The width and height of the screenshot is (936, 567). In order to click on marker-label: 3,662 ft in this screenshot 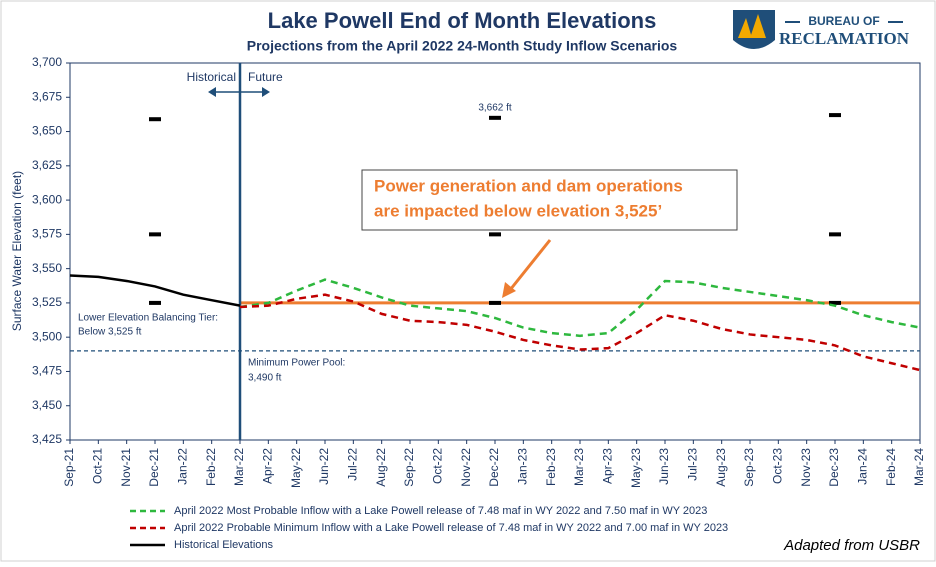, I will do `click(495, 107)`.